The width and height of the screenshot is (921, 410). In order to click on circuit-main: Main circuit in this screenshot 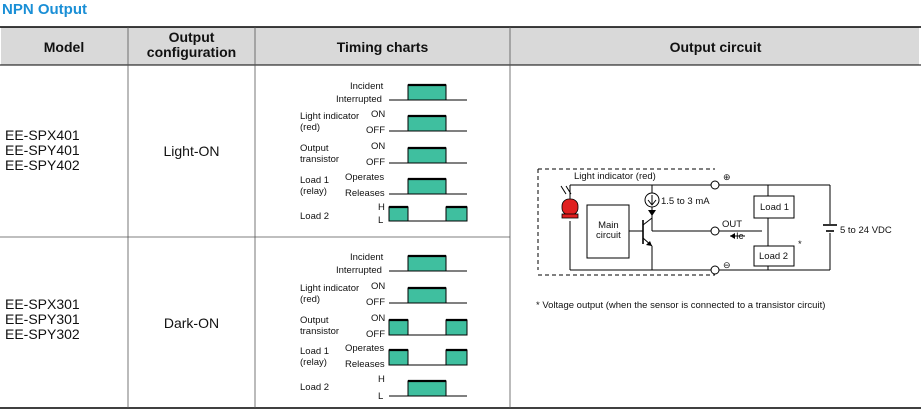, I will do `click(608, 231)`.